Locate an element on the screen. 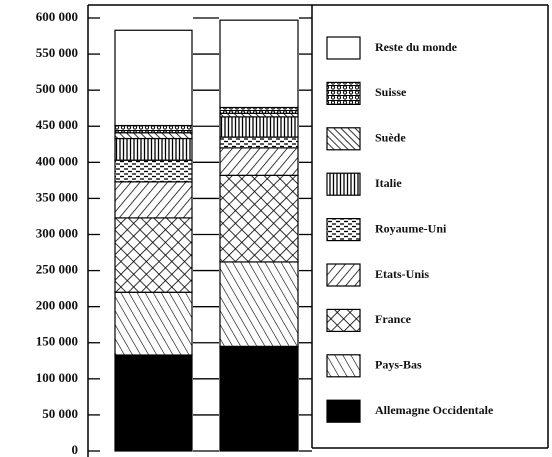 The height and width of the screenshot is (457, 552). y-tick-label: 600 000 is located at coordinates (57, 16).